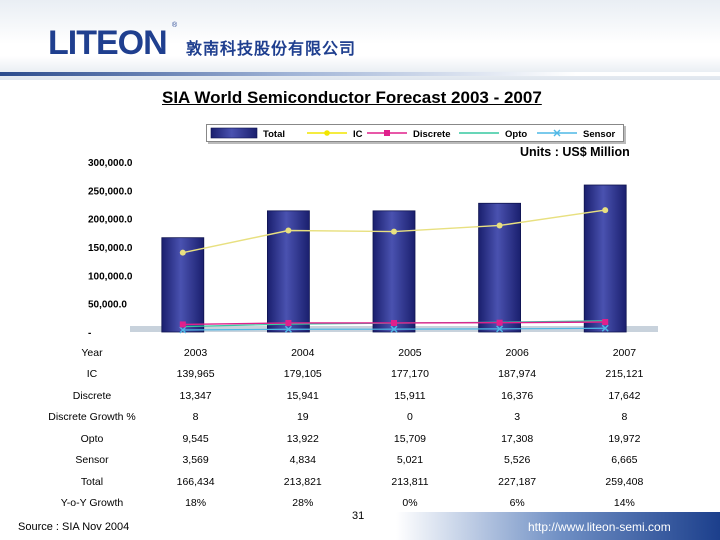 Image resolution: width=720 pixels, height=540 pixels. What do you see at coordinates (499, 322) in the screenshot?
I see `point-discrete-2006` at bounding box center [499, 322].